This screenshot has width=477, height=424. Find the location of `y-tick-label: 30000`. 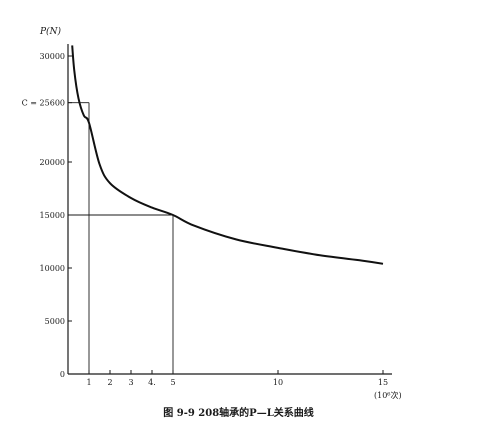

y-tick-label: 30000 is located at coordinates (52, 56).